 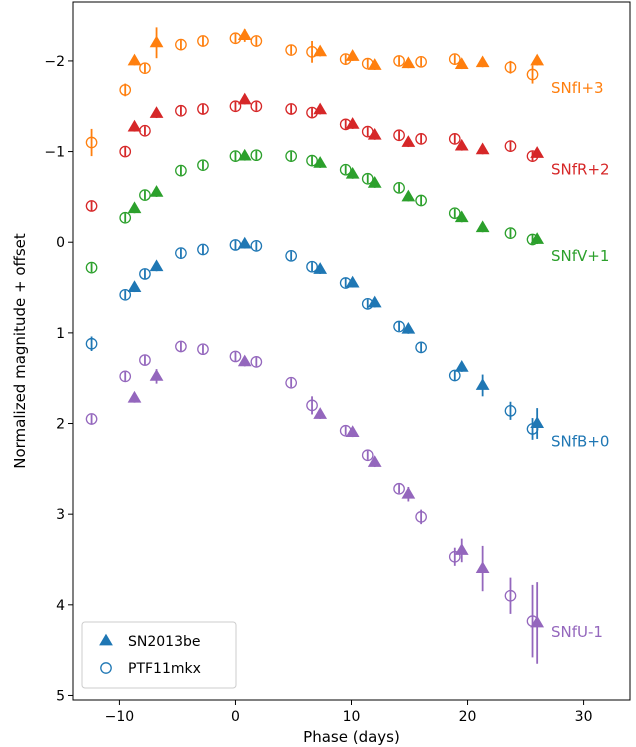 What do you see at coordinates (60, 425) in the screenshot?
I see `y-tick-label-4: 2` at bounding box center [60, 425].